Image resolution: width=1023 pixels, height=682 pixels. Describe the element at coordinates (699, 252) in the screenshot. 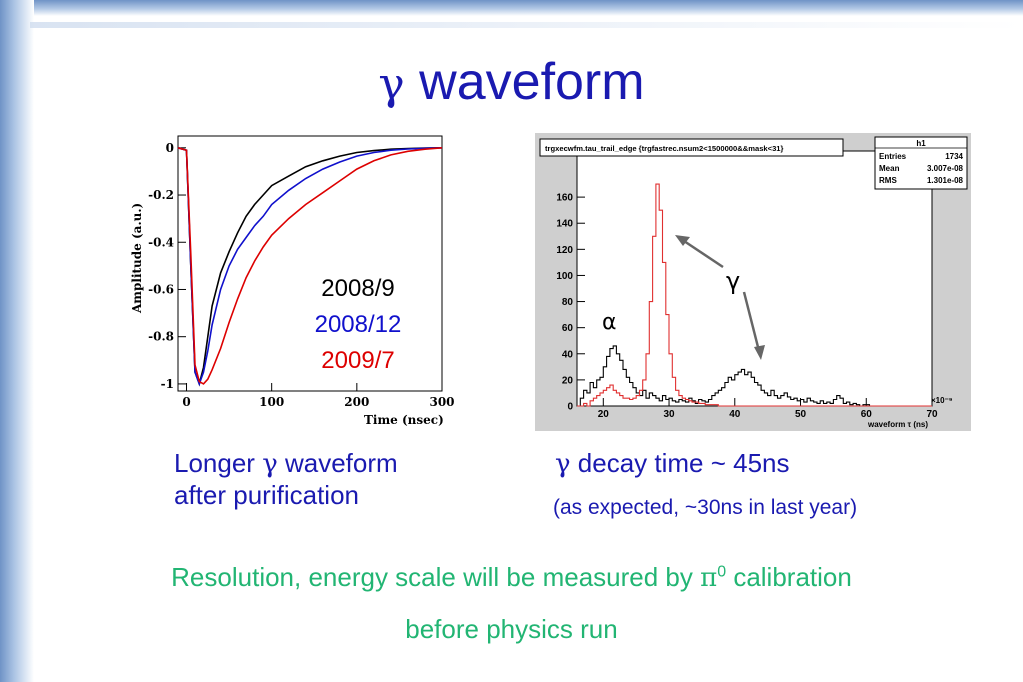

I see `arrow-to-prompt-peak` at that location.